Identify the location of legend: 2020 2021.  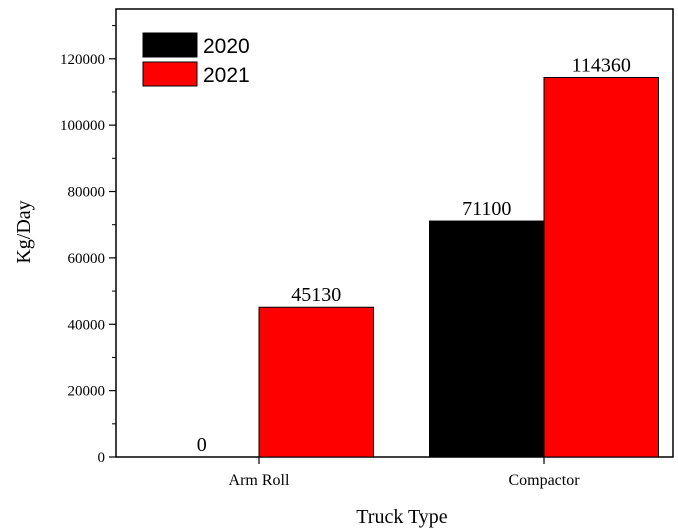
(196, 59).